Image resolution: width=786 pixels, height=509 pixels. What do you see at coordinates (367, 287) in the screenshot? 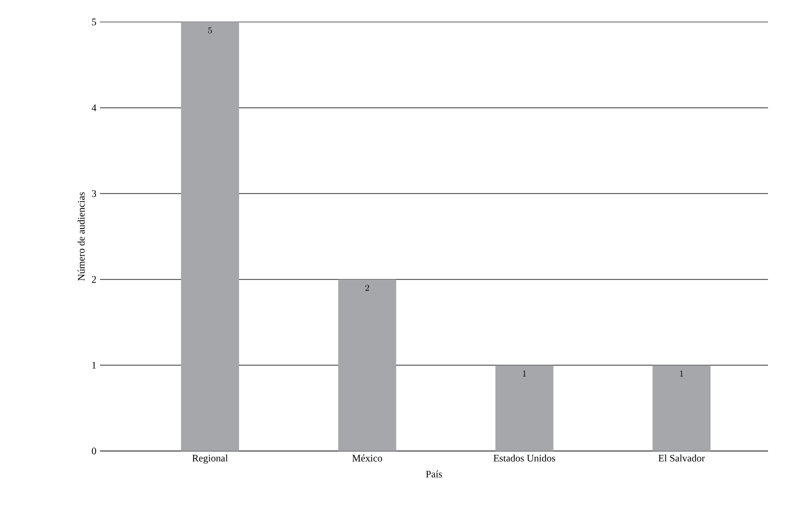
I see `data-label: 2` at bounding box center [367, 287].